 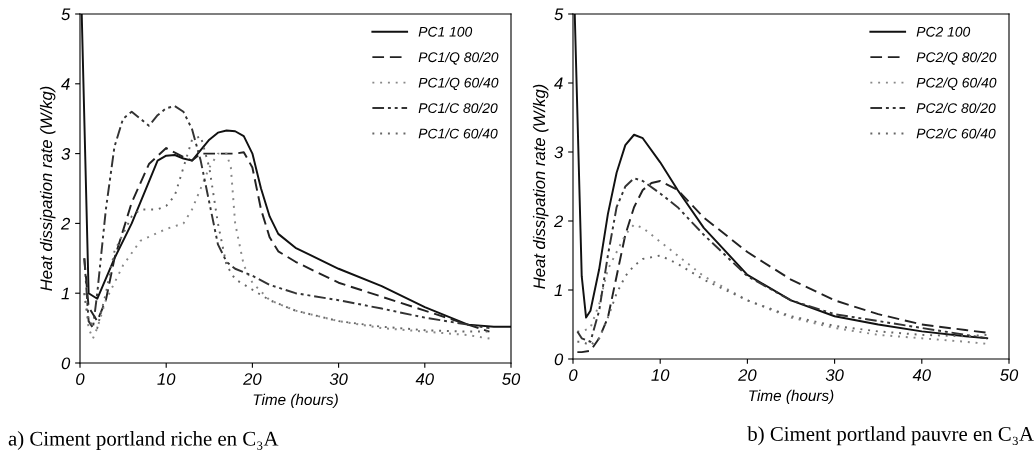 I want to click on legend-label: PC2 100, so click(x=943, y=31).